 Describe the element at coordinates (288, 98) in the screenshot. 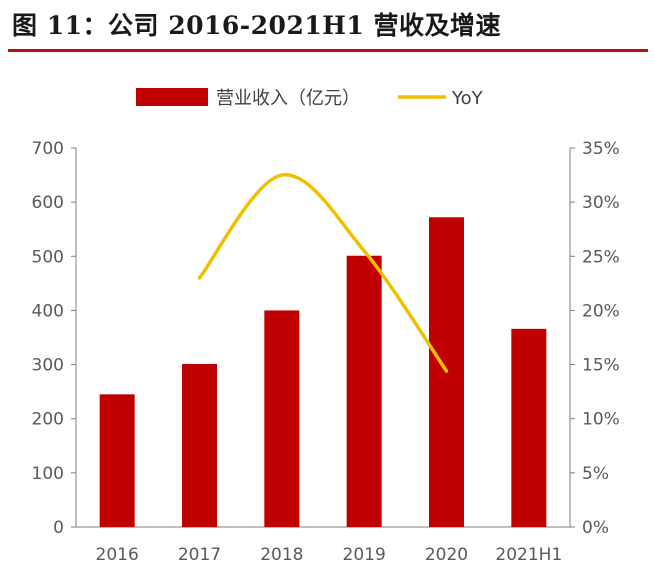

I see `legend-label-revenue: 营业收入（亿元）` at that location.